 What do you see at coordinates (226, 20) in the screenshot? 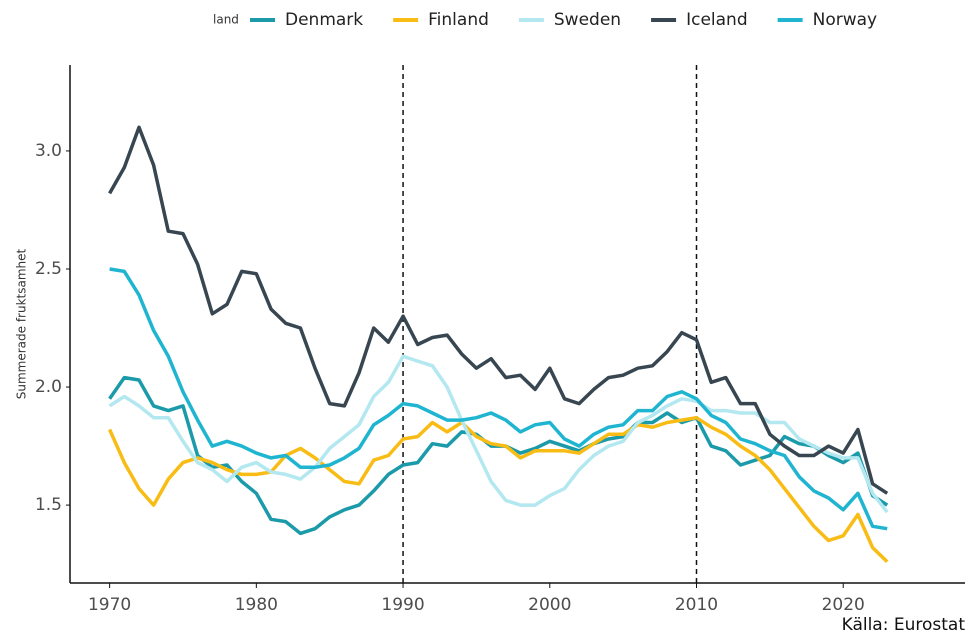
I see `legend-title: land` at bounding box center [226, 20].